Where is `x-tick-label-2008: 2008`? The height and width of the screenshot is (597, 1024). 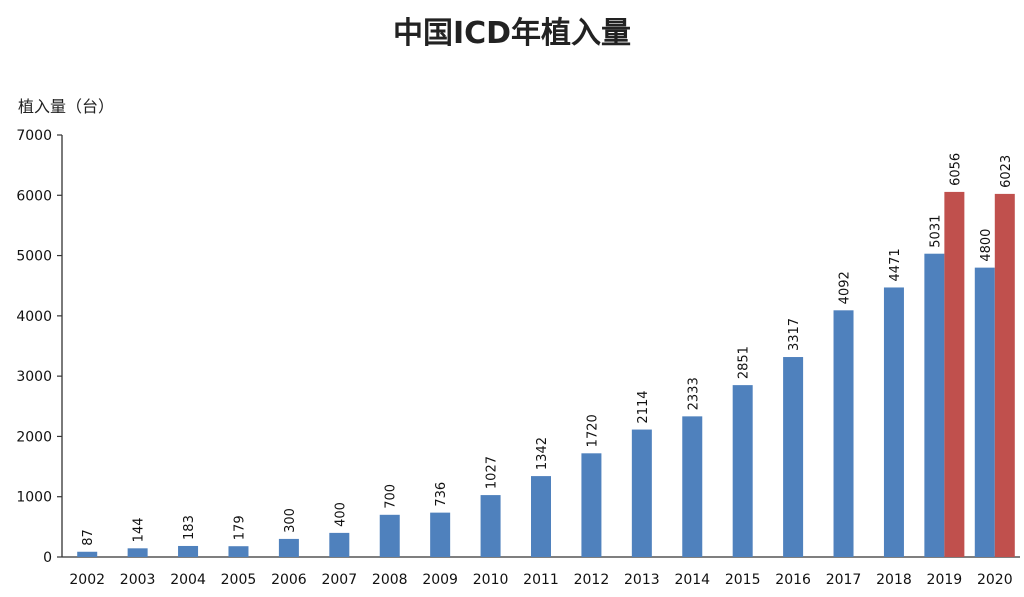 x-tick-label-2008: 2008 is located at coordinates (390, 580).